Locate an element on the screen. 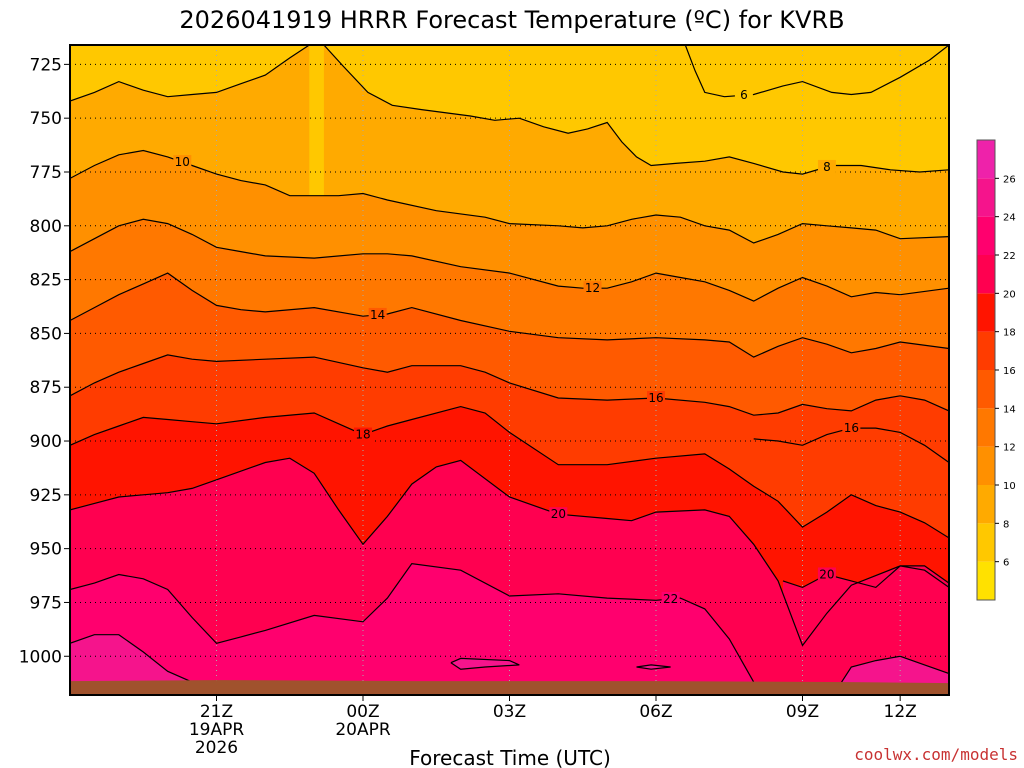 Image resolution: width=1024 pixels, height=768 pixels. y-tick-label: 800 is located at coordinates (46, 227).